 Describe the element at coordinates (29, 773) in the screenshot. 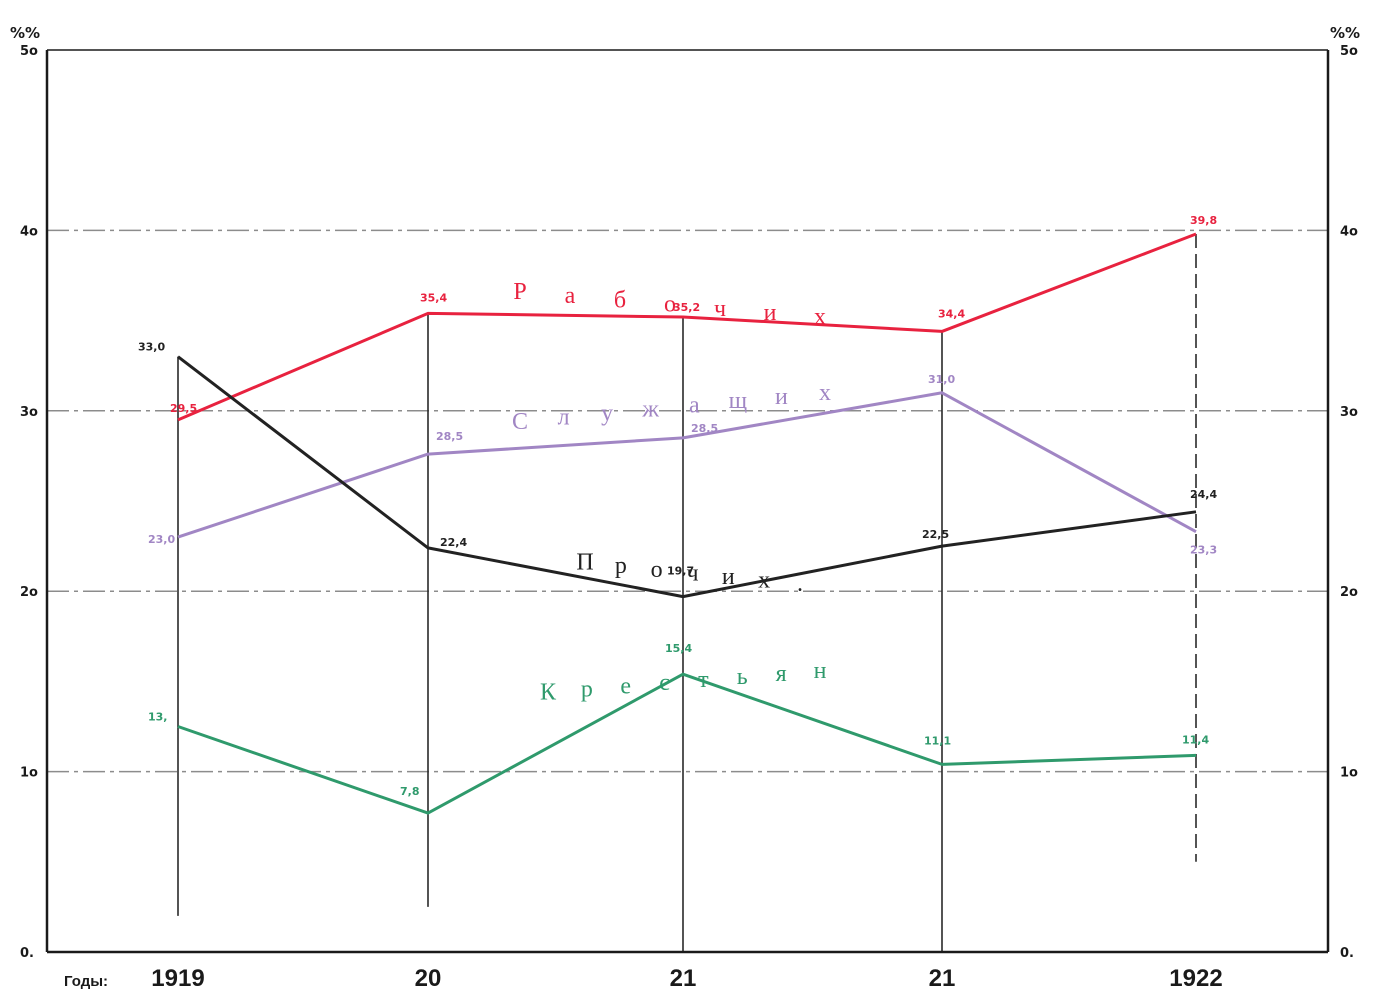

I see `y-tick-left-10: 1o` at that location.